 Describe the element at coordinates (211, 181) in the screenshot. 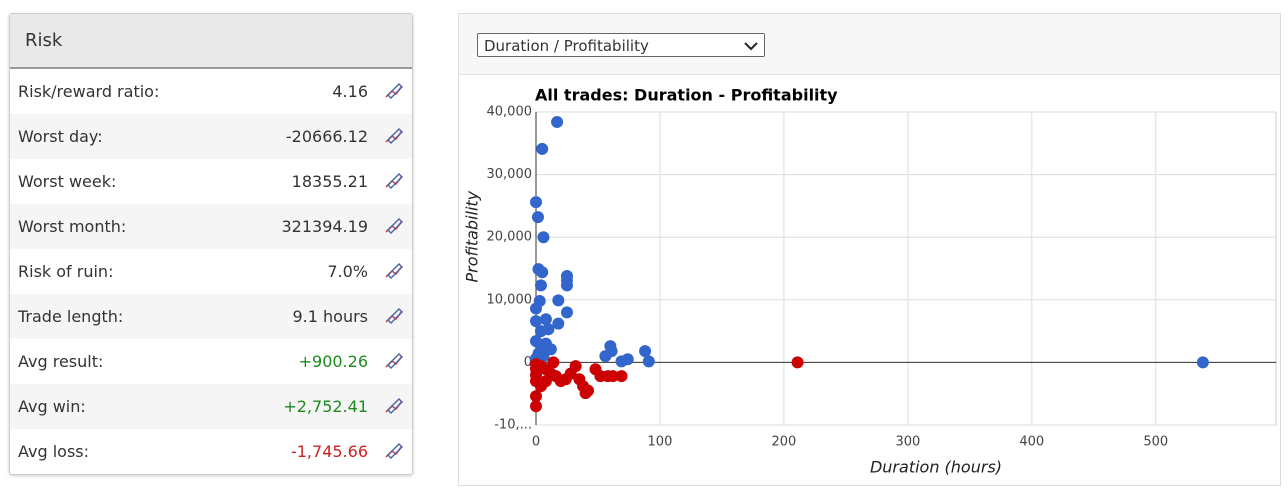

I see `risk-row: Worst week: 18355.21` at that location.